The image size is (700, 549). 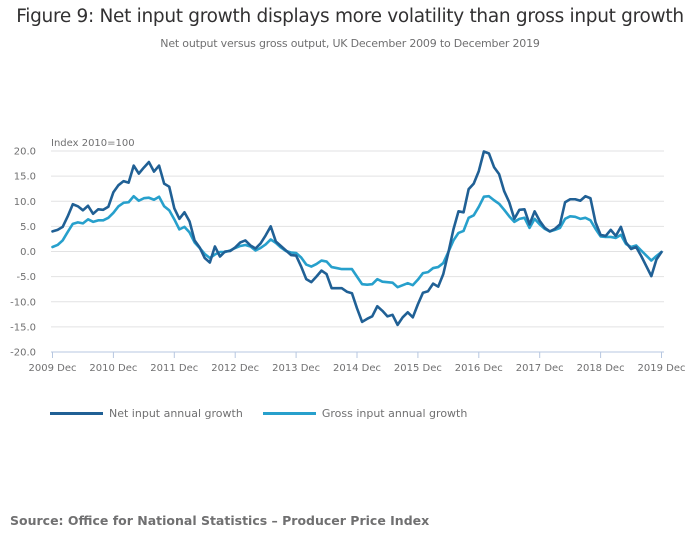 I want to click on y-tick-label: -5.0, so click(x=26, y=277).